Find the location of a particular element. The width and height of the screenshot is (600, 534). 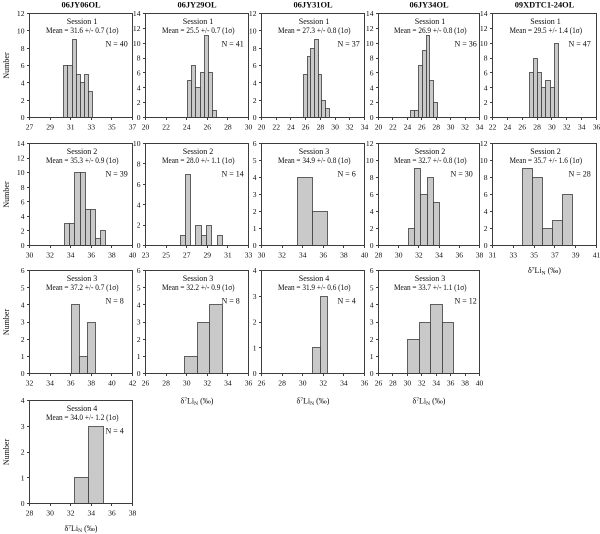

svg-text: 09XDTC1-24OL is located at coordinates (545, 5).